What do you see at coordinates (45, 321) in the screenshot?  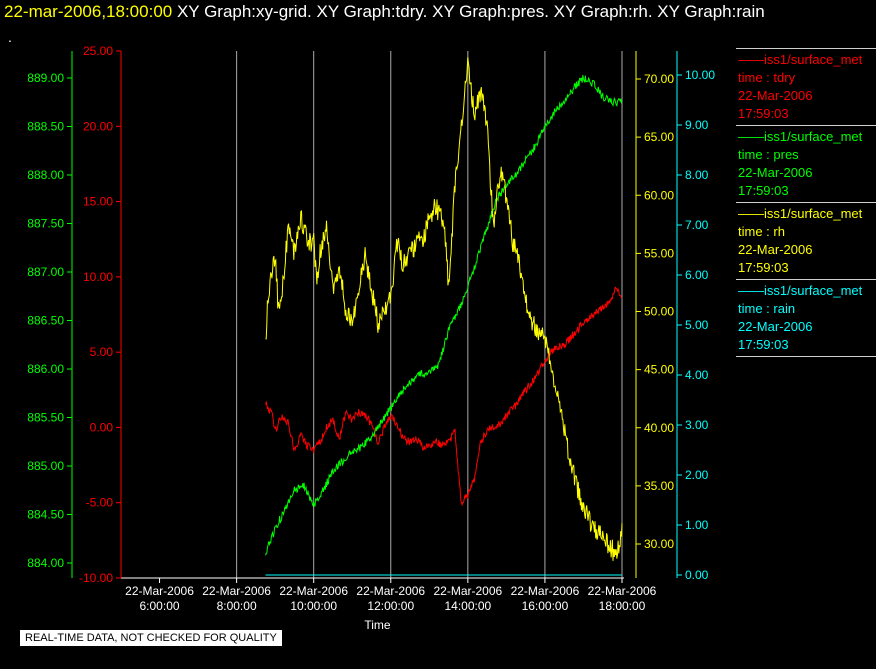 I see `pres-tick-label: 886.50` at bounding box center [45, 321].